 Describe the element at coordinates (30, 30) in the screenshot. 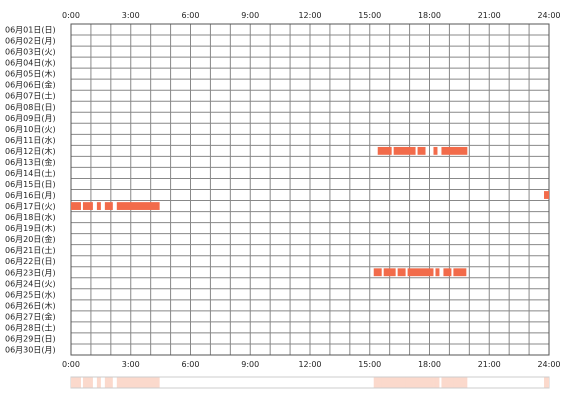

I see `day-label: 06月01日(日)` at that location.